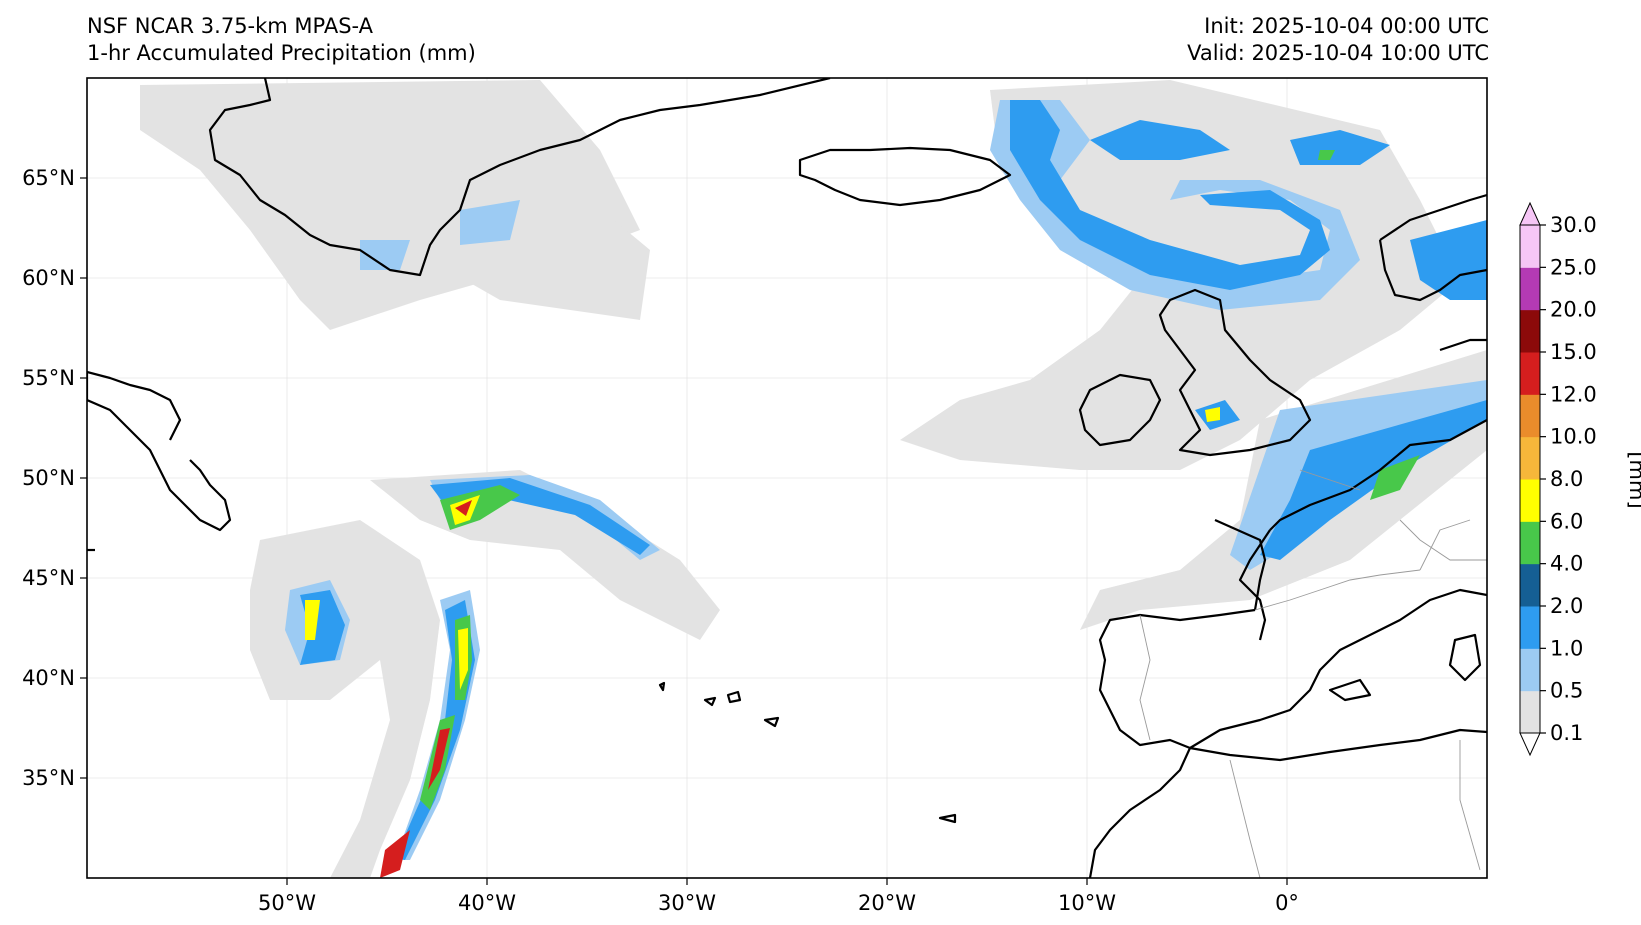 The height and width of the screenshot is (925, 1641). I want to click on colorbar-tick-label: 0.1, so click(1566, 733).